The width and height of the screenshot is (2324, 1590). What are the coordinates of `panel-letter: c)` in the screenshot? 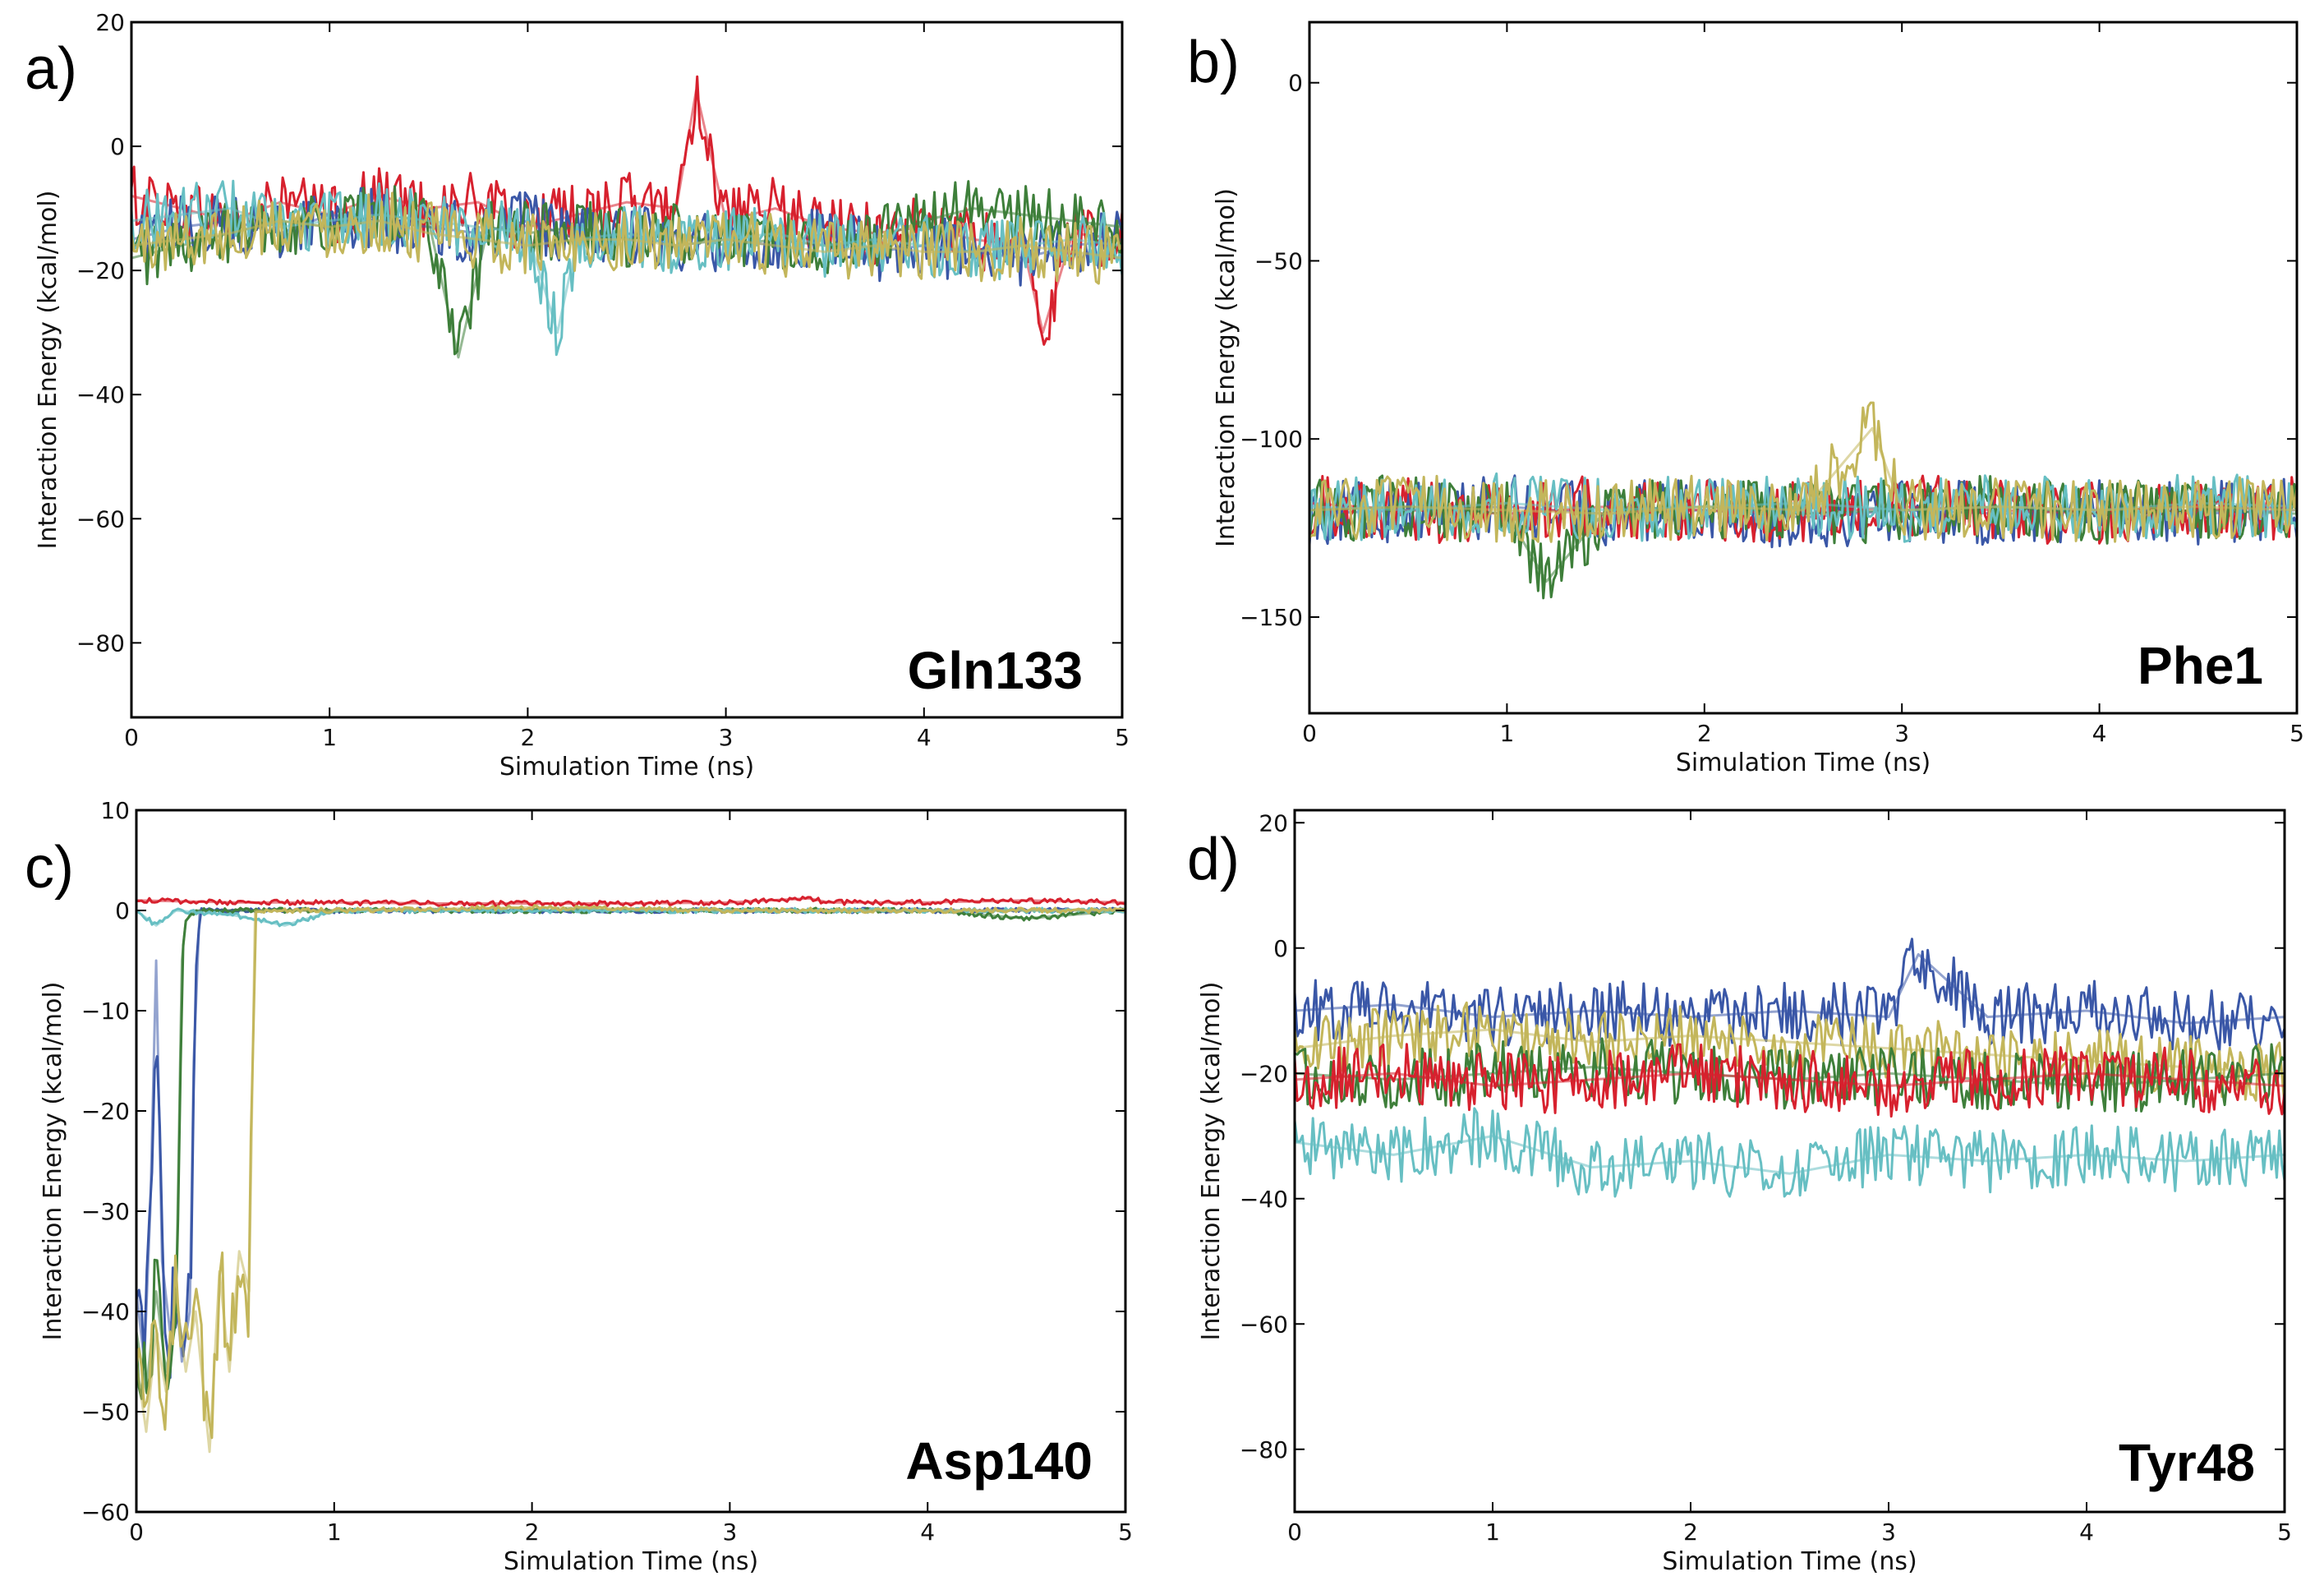 It's located at (49, 868).